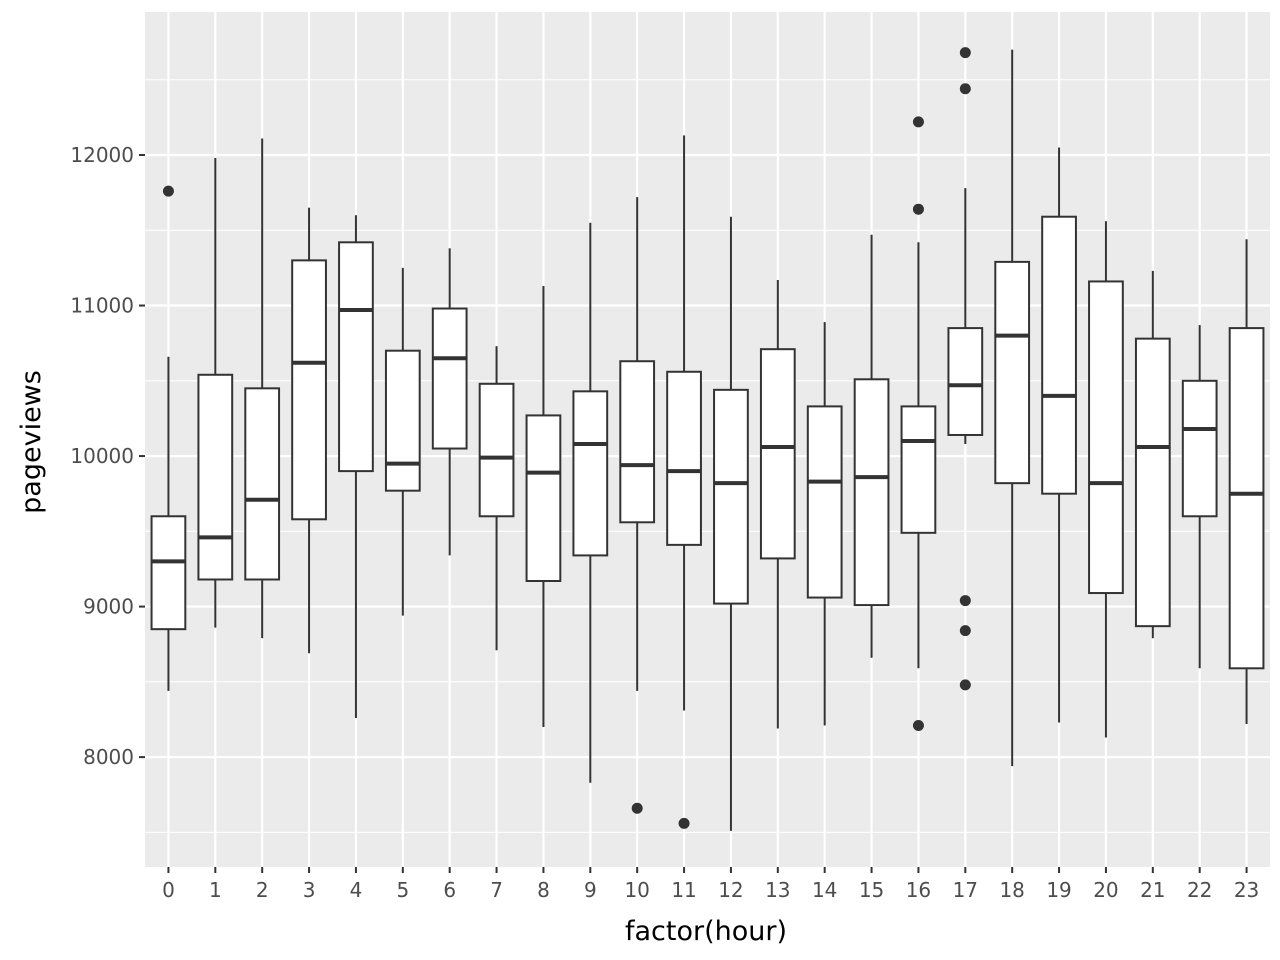 This screenshot has width=1280, height=960. Describe the element at coordinates (730, 890) in the screenshot. I see `x-tick-label: 12` at that location.